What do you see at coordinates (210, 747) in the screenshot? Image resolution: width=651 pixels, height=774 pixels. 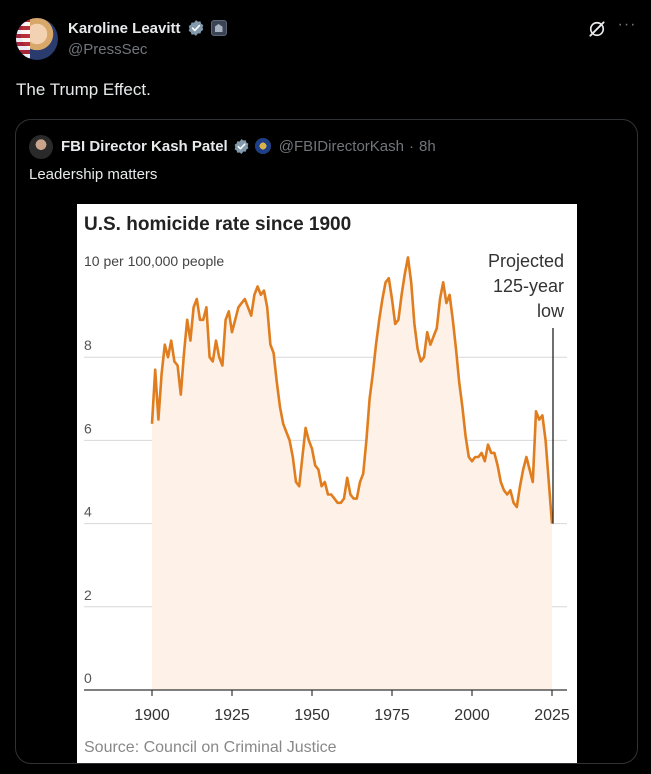 I see `chart-source: Source: Council on Criminal Justice` at bounding box center [210, 747].